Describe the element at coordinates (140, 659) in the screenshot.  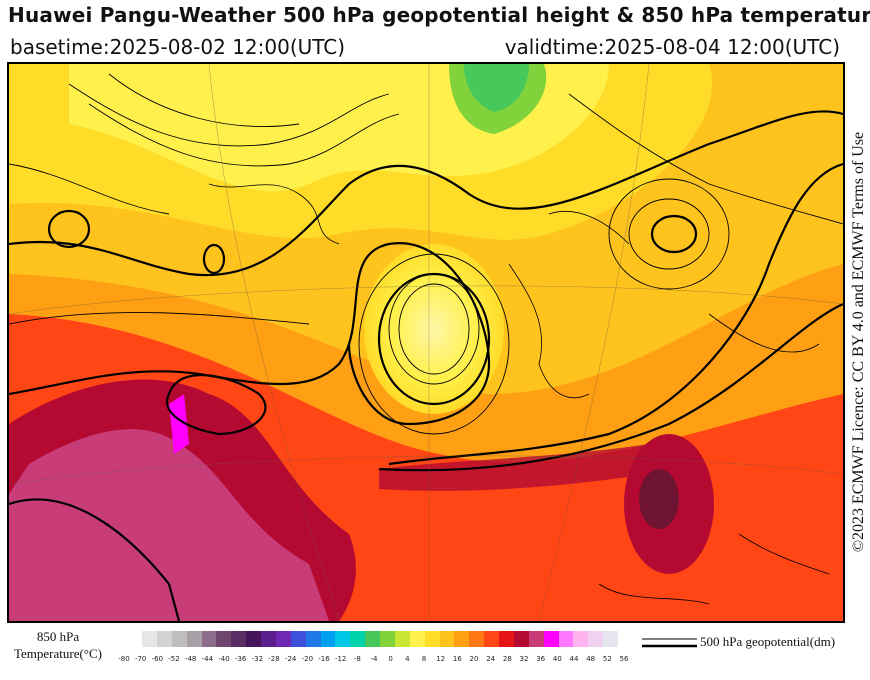
I see `colorbar-tick-label: -70` at that location.